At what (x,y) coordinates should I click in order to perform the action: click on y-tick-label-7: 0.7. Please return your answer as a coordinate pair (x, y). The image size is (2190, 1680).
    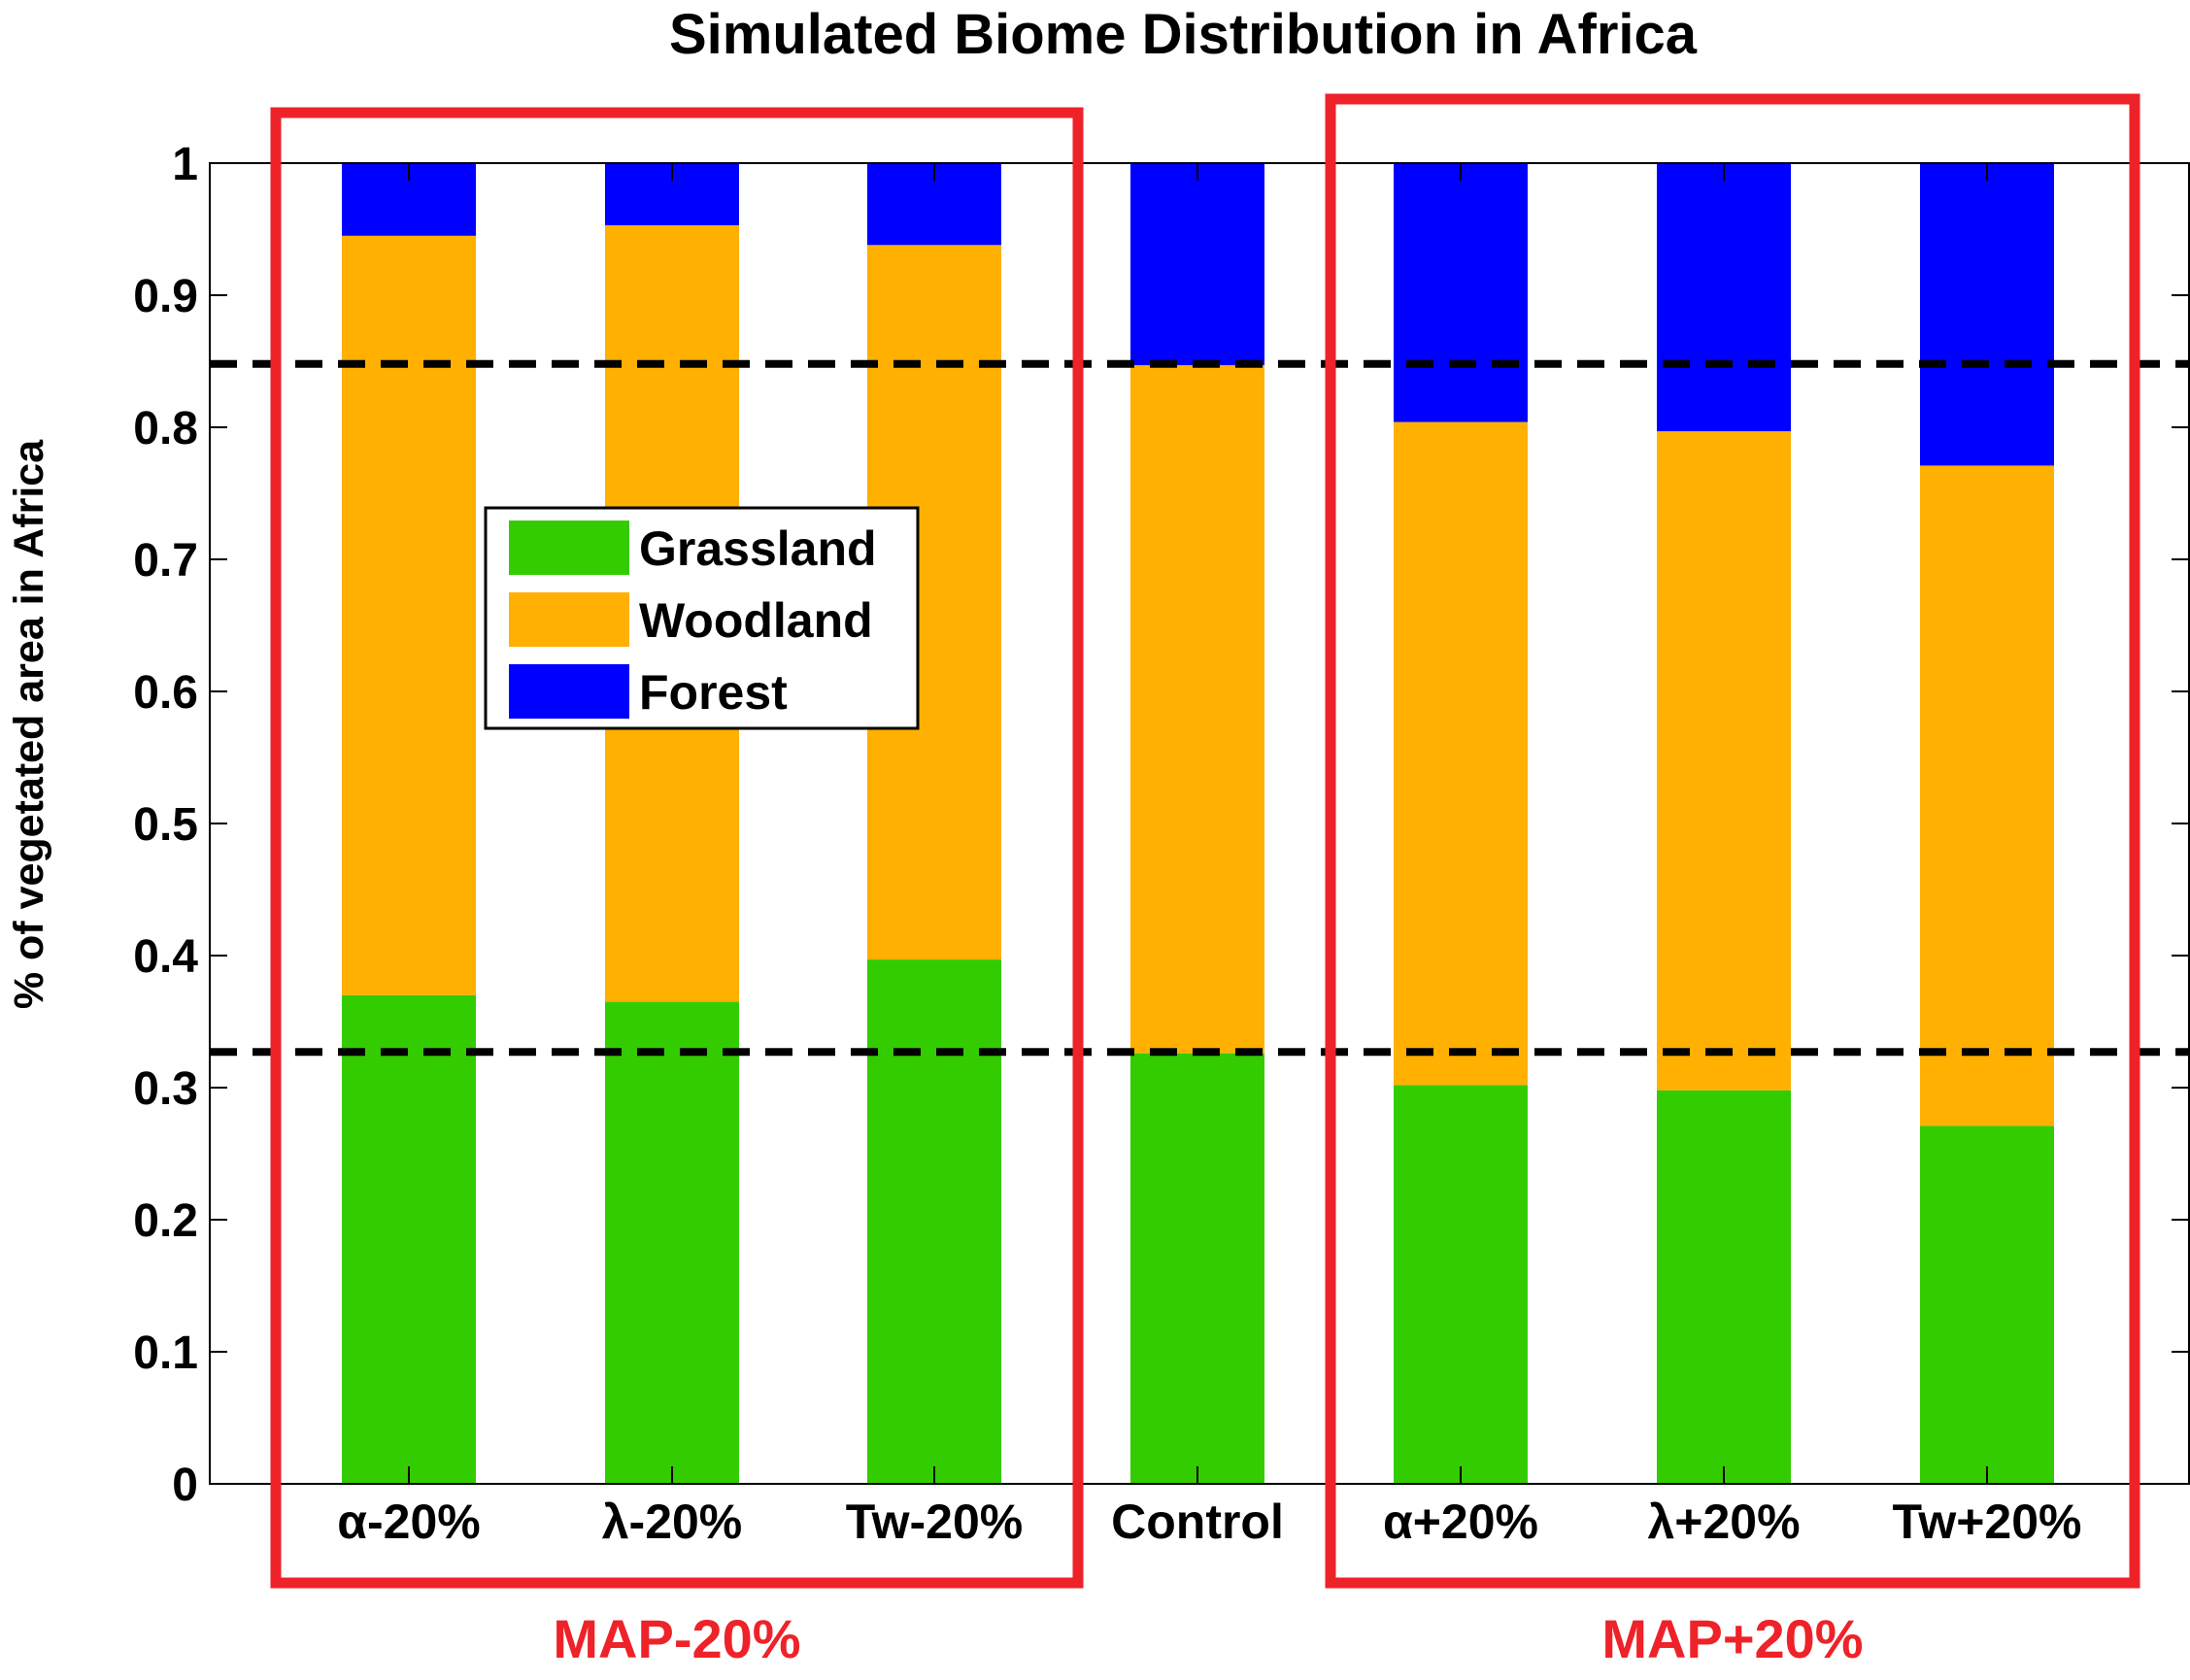
    Looking at the image, I should click on (165, 561).